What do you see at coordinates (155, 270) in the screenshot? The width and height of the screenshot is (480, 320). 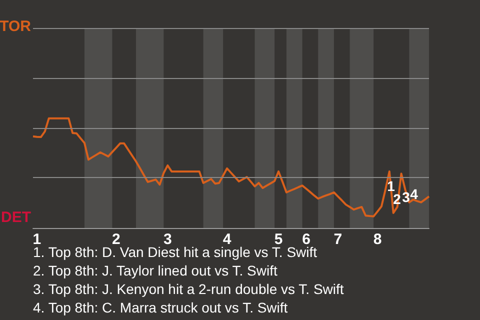 I see `text: 2. Top 8th: J. Taylor lined out vs T. Swift` at bounding box center [155, 270].